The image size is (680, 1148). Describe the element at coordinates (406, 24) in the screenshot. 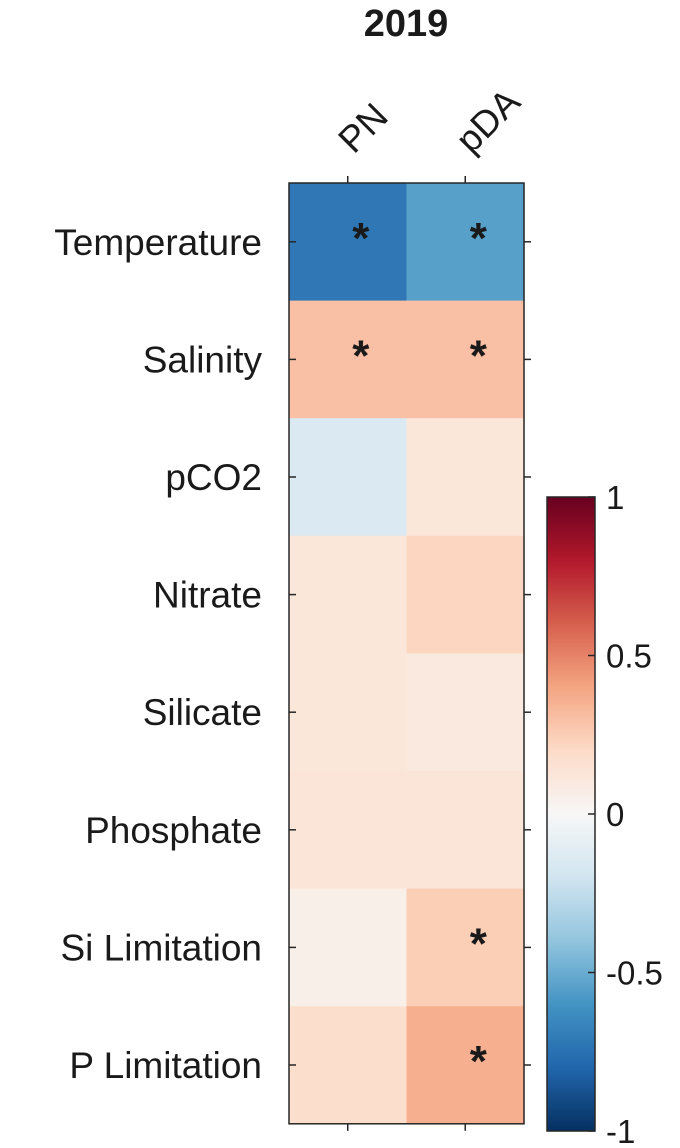

I see `chart-title: 2019` at that location.